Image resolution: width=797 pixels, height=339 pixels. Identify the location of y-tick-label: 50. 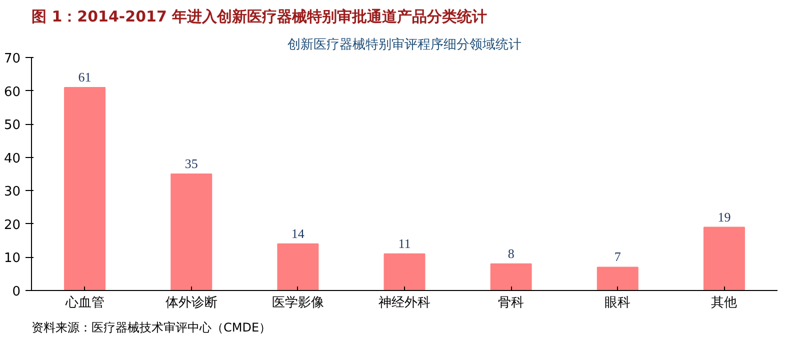
(12, 126).